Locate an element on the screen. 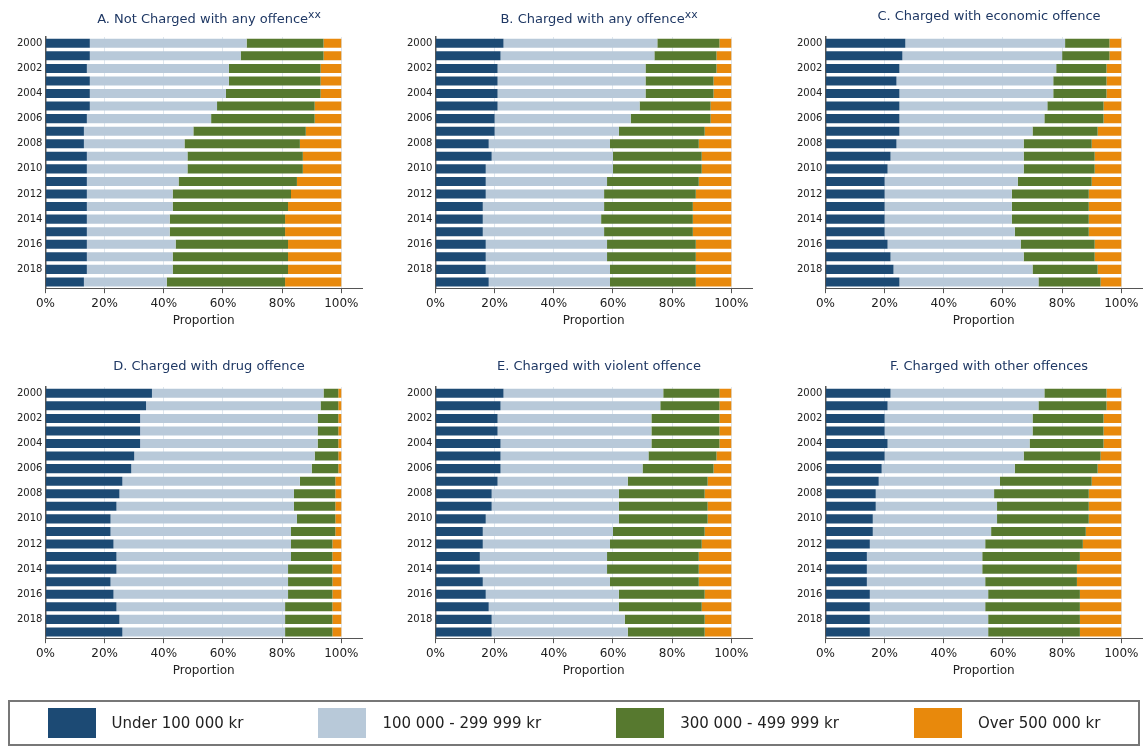 Image resolution: width=1146 pixels, height=751 pixels. y-tick-label: 2008 is located at coordinates (810, 143).